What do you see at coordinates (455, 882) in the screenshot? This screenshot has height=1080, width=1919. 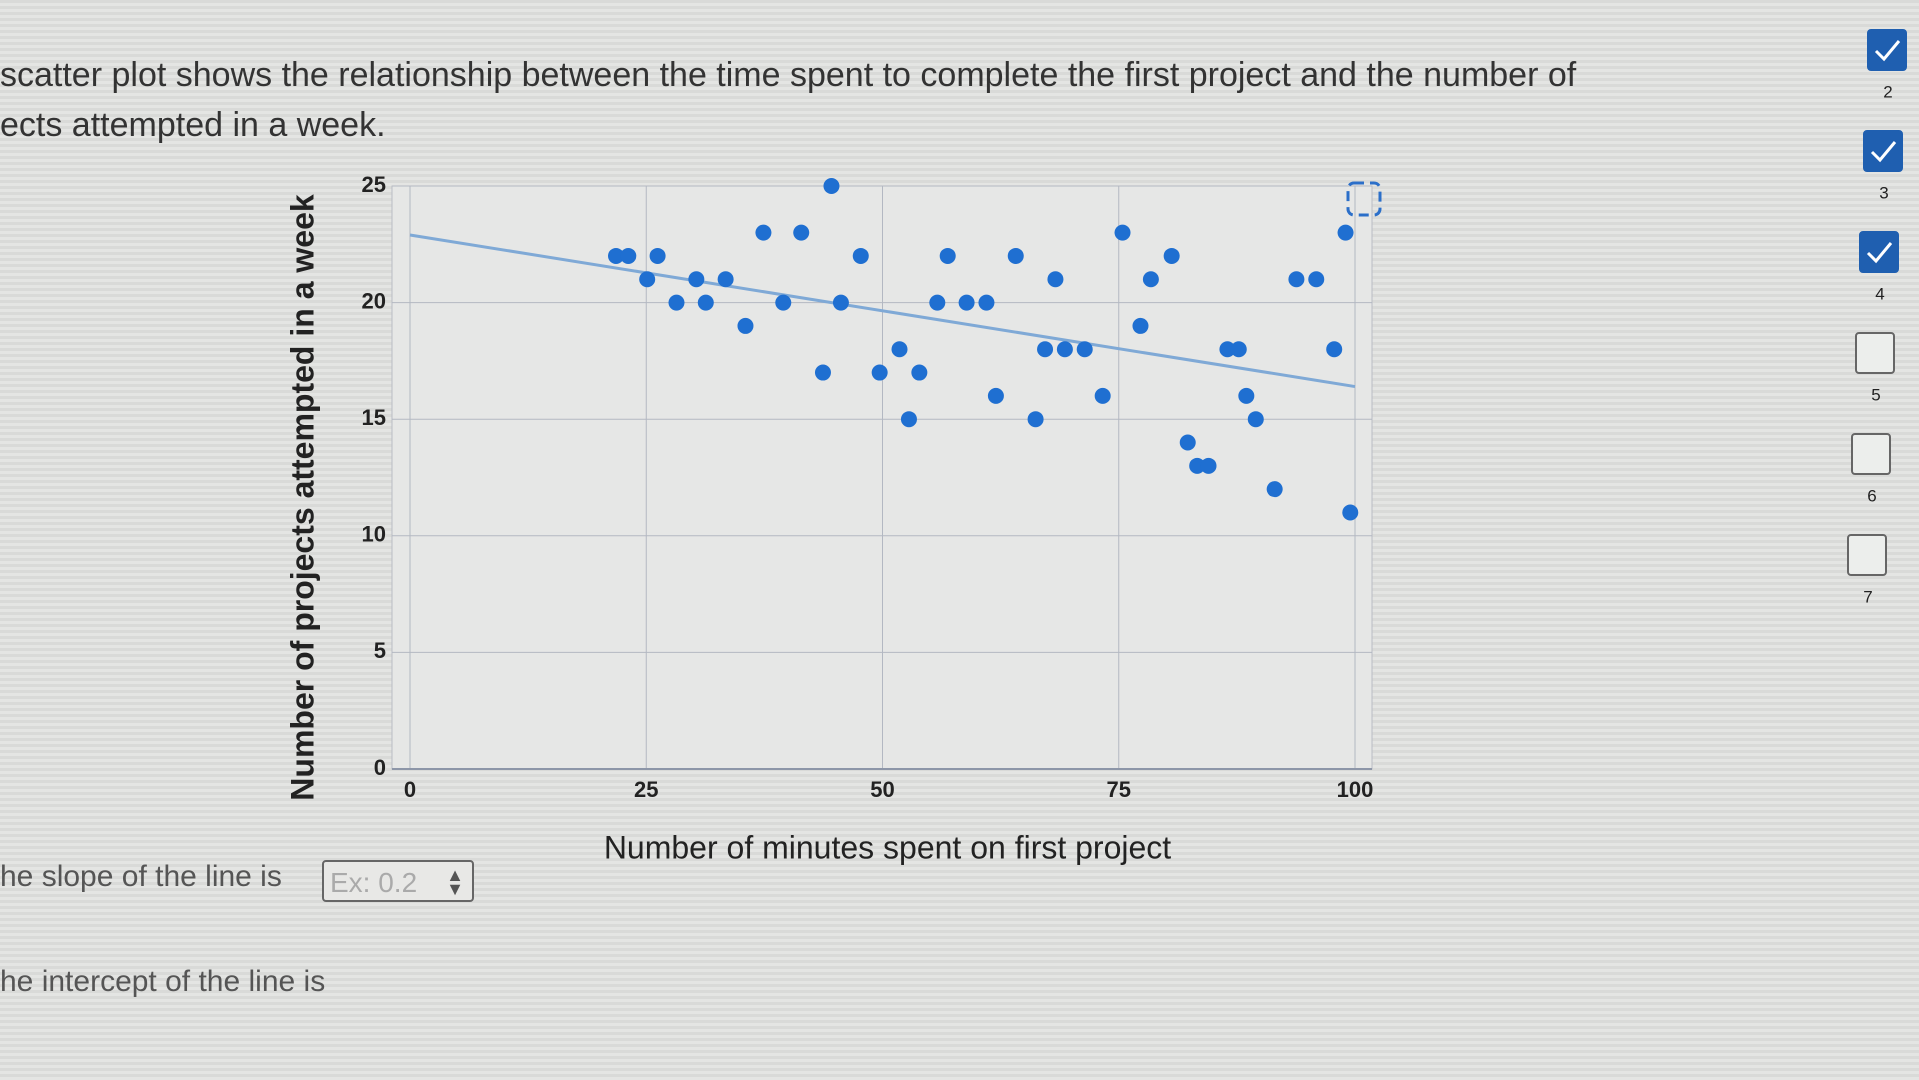 I see `spinner: ▲ ▼` at bounding box center [455, 882].